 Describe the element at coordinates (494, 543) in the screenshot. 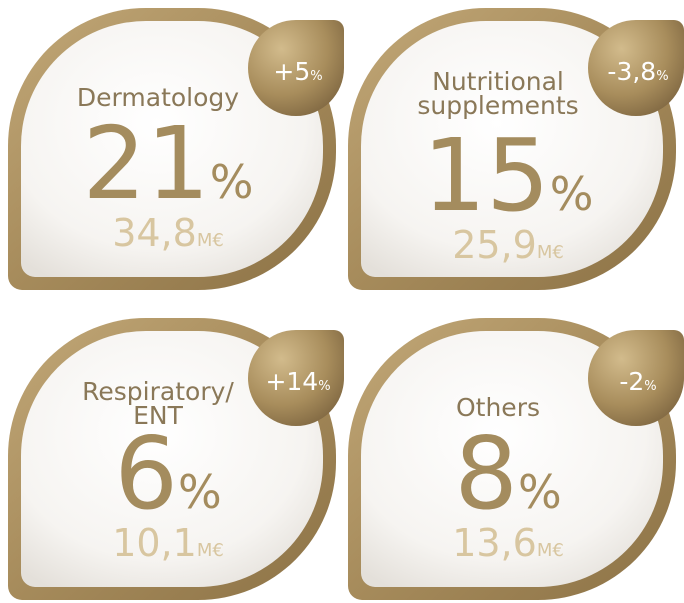

I see `amount-value: 13,6` at that location.